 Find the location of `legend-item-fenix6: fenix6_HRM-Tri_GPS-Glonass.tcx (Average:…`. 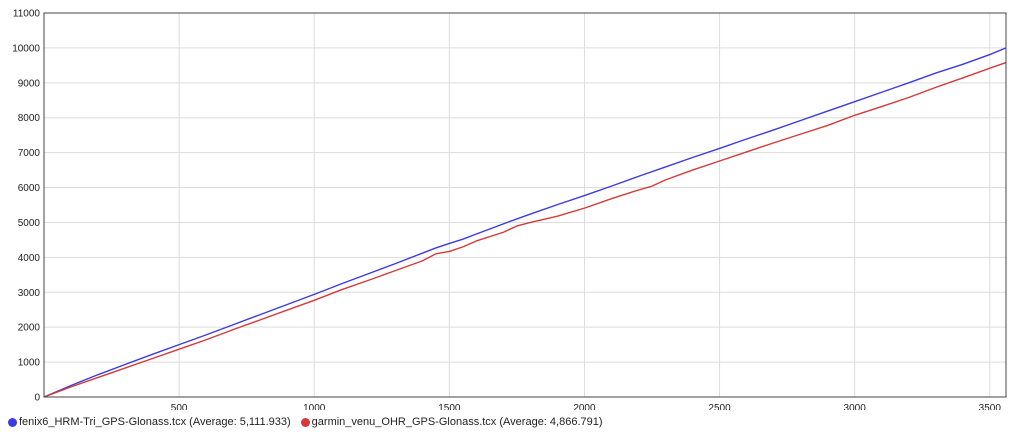

legend-item-fenix6: fenix6_HRM-Tri_GPS-Glonass.tcx (Average:… is located at coordinates (149, 422).